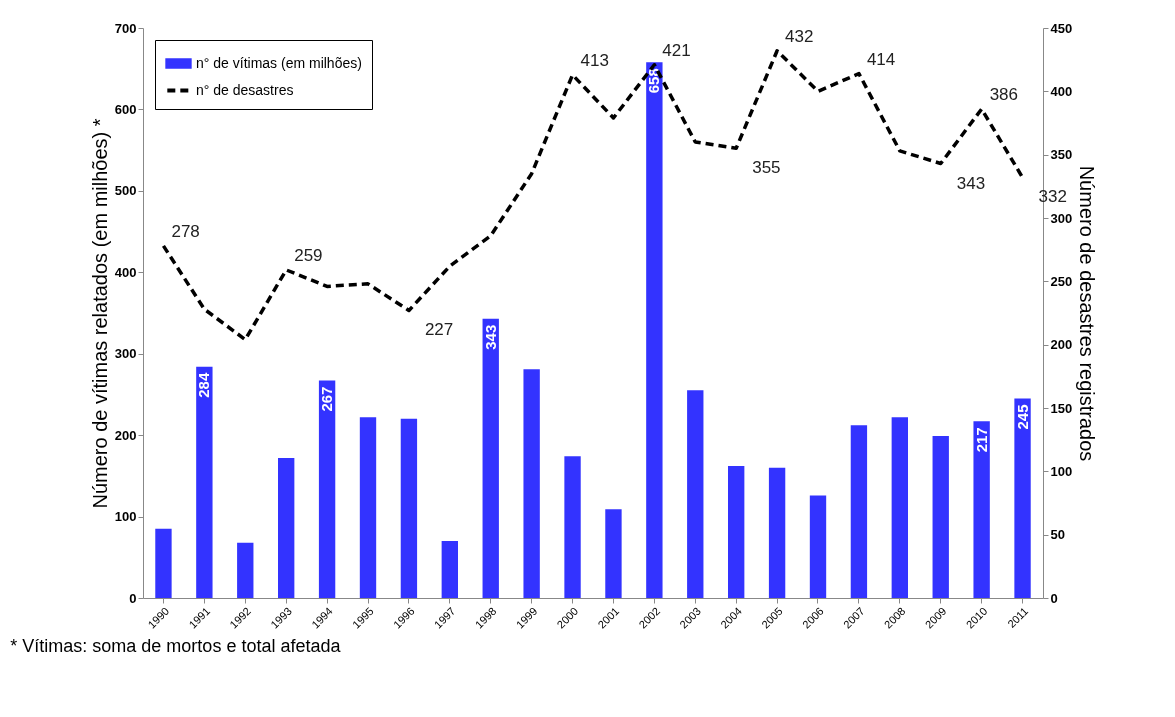 The height and width of the screenshot is (717, 1175). Describe the element at coordinates (125, 272) in the screenshot. I see `y-tick-label: 400` at that location.